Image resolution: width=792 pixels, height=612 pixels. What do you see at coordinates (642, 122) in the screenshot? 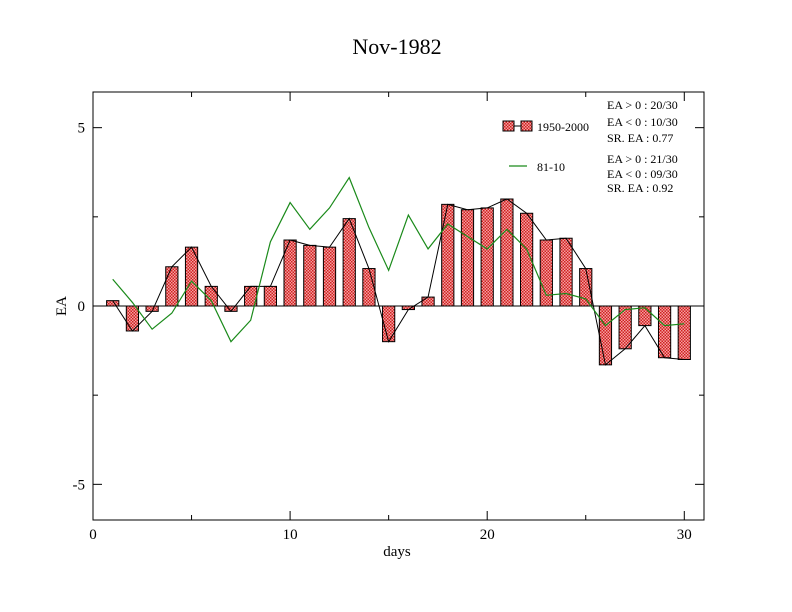
I see `stats-1950-line-2: EA < 0 : 10/30` at bounding box center [642, 122].